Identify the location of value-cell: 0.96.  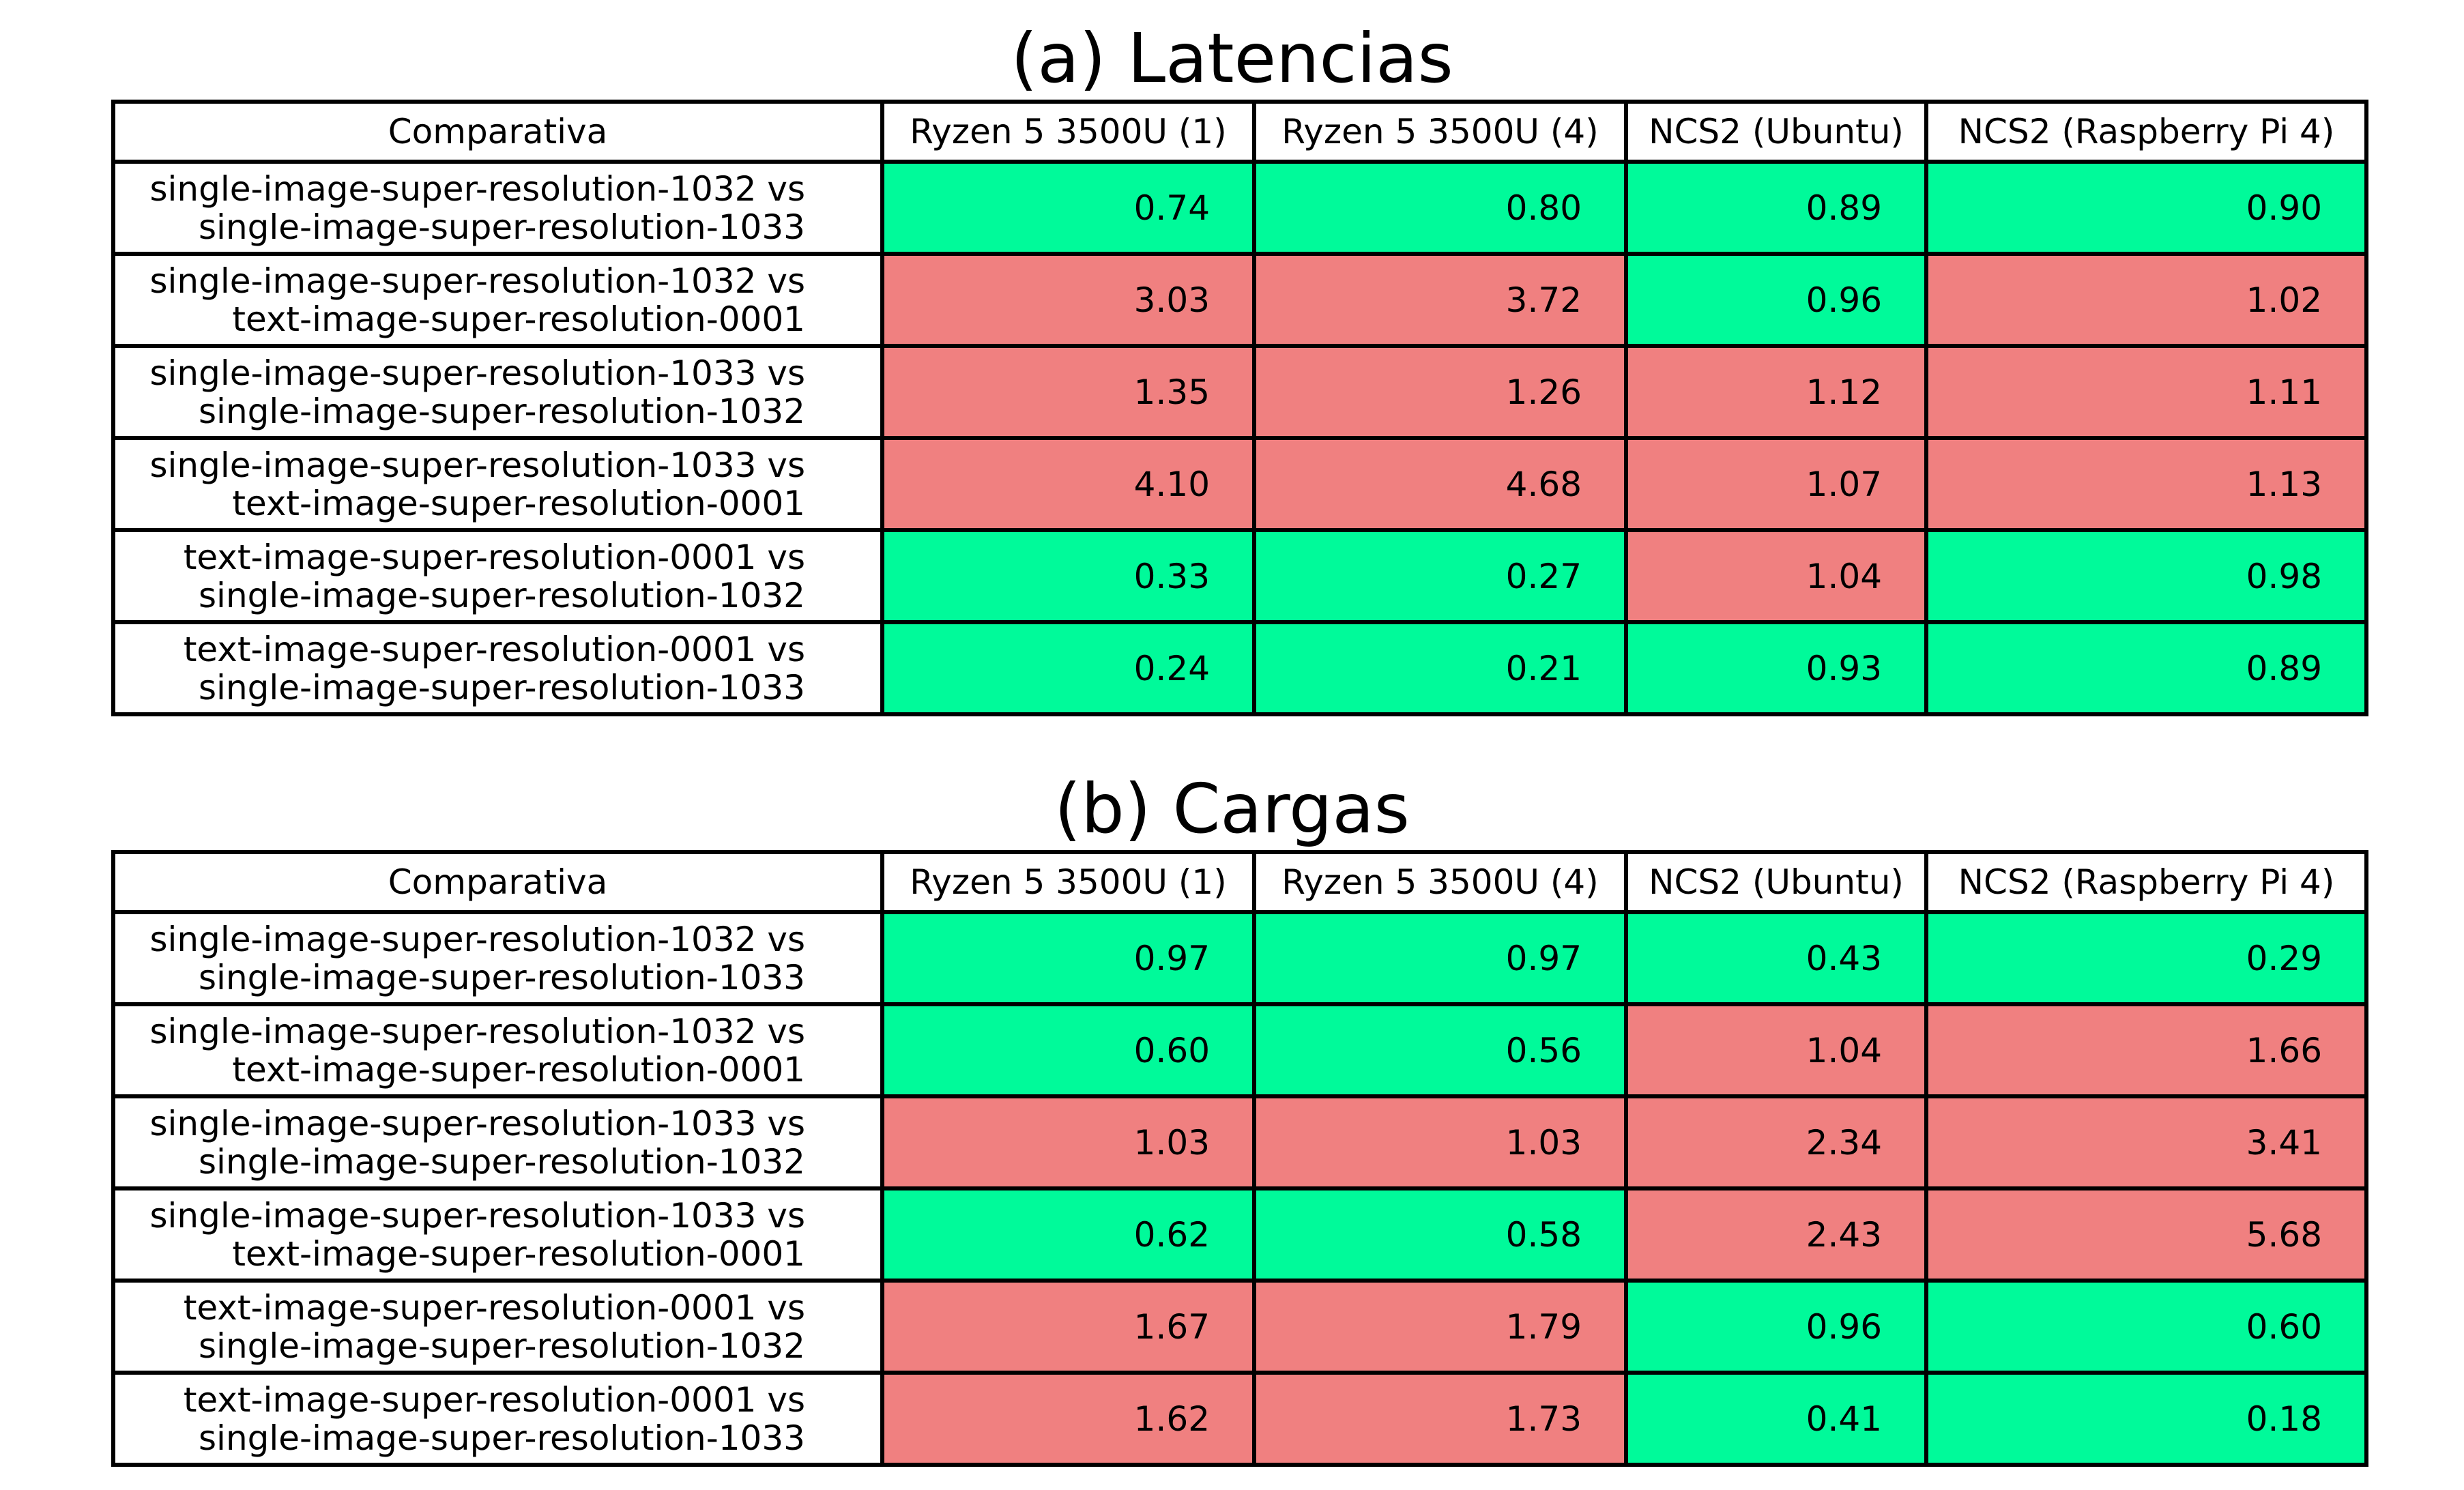
(1776, 300).